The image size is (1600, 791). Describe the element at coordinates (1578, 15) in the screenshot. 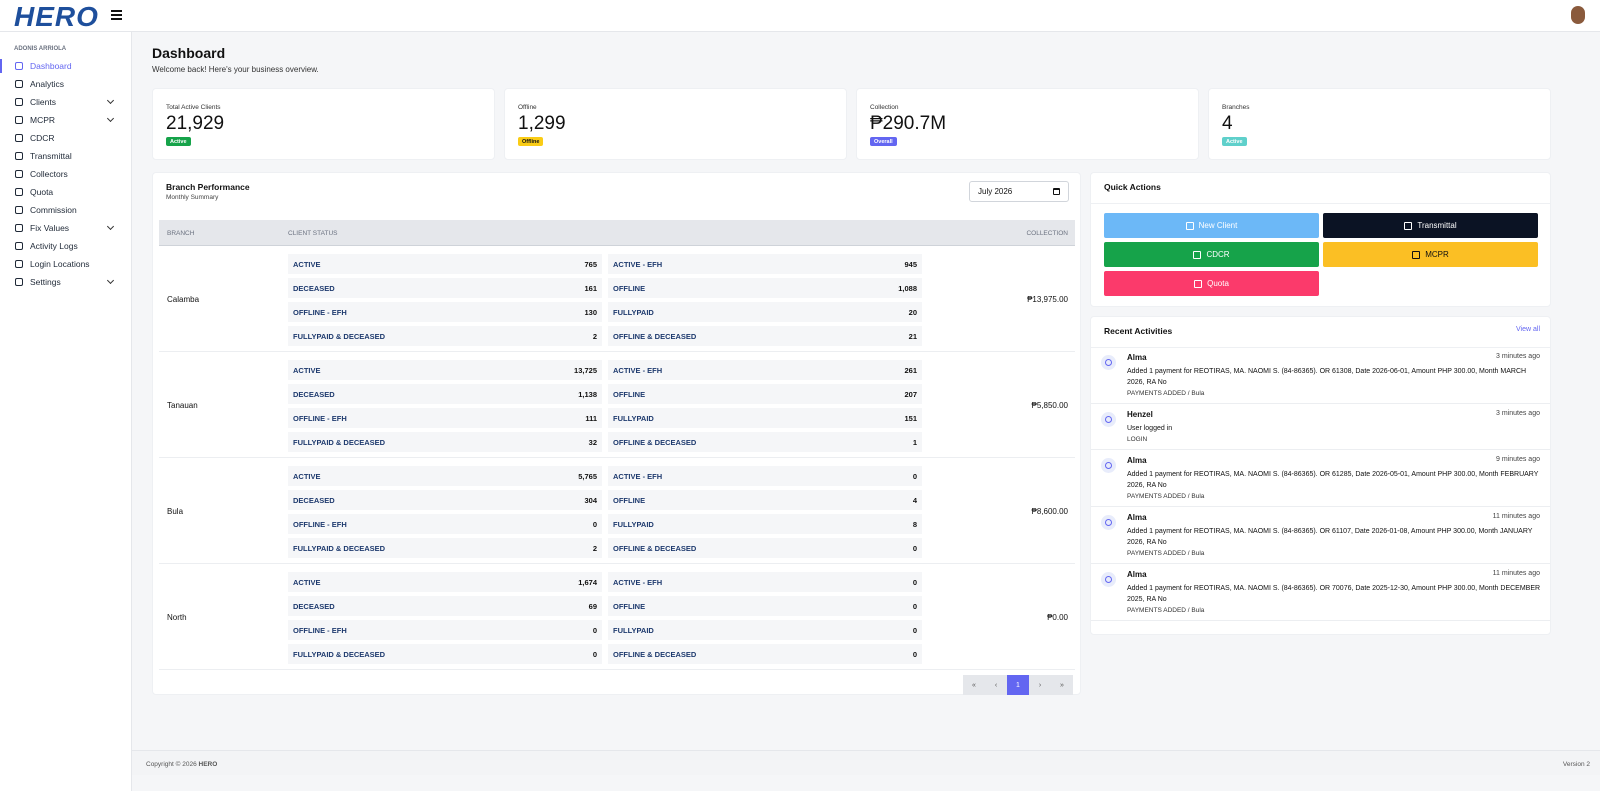

I see `user-avatar` at that location.